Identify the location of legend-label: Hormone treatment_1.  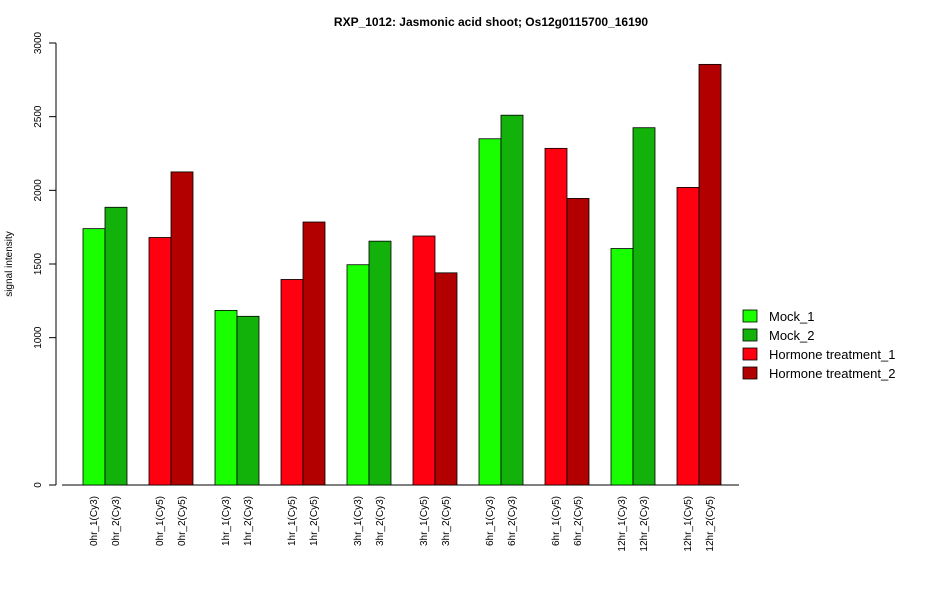
(832, 354).